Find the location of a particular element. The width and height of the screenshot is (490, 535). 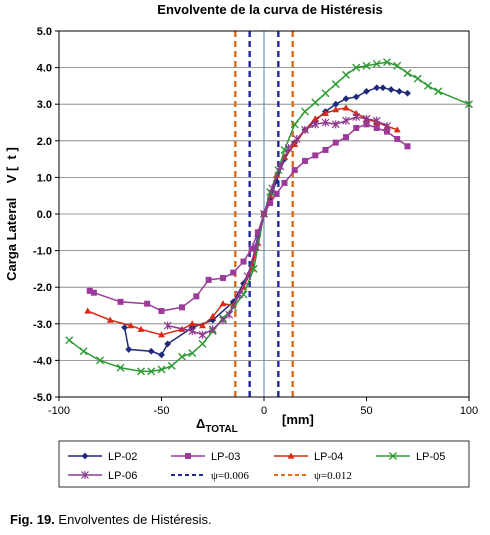

x-tick-label: -50 is located at coordinates (162, 411).